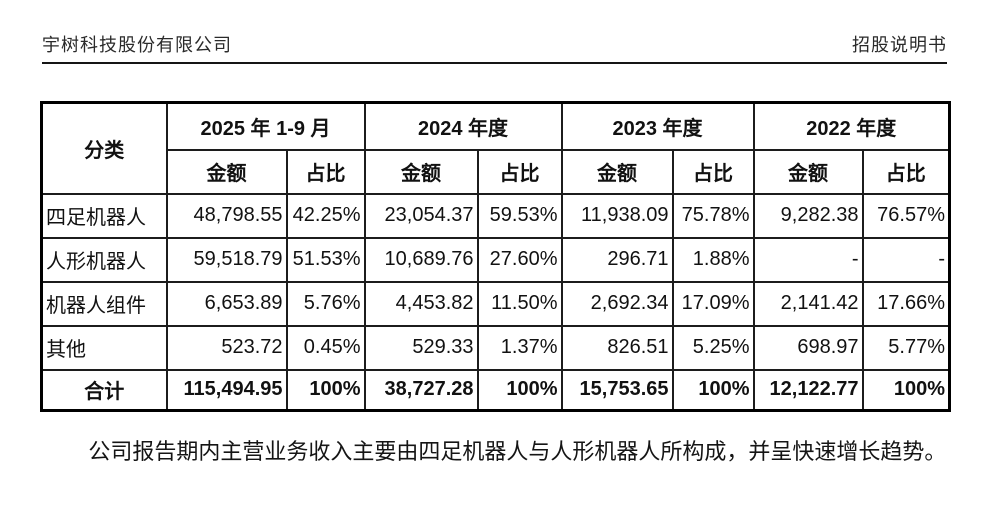  What do you see at coordinates (713, 259) in the screenshot?
I see `table-cell: 1.88%` at bounding box center [713, 259].